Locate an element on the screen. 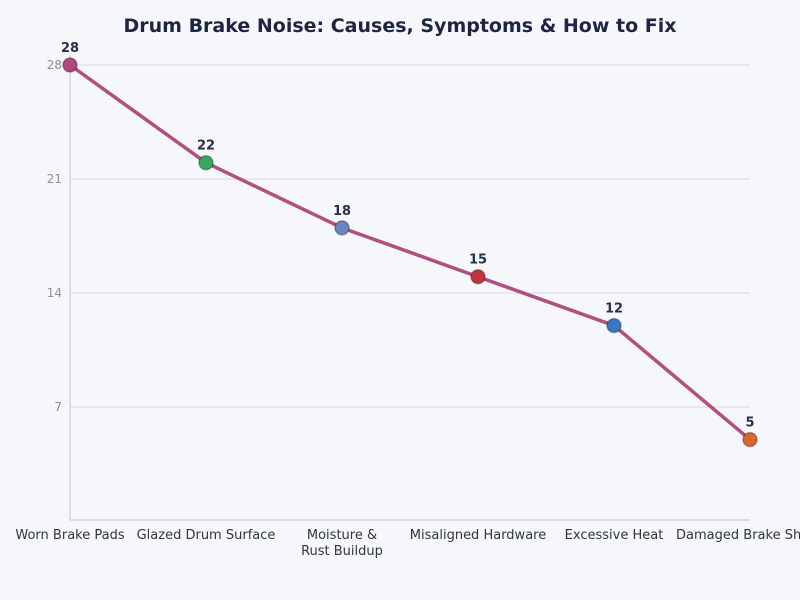 This screenshot has width=800, height=600. data-label: 22 is located at coordinates (206, 146).